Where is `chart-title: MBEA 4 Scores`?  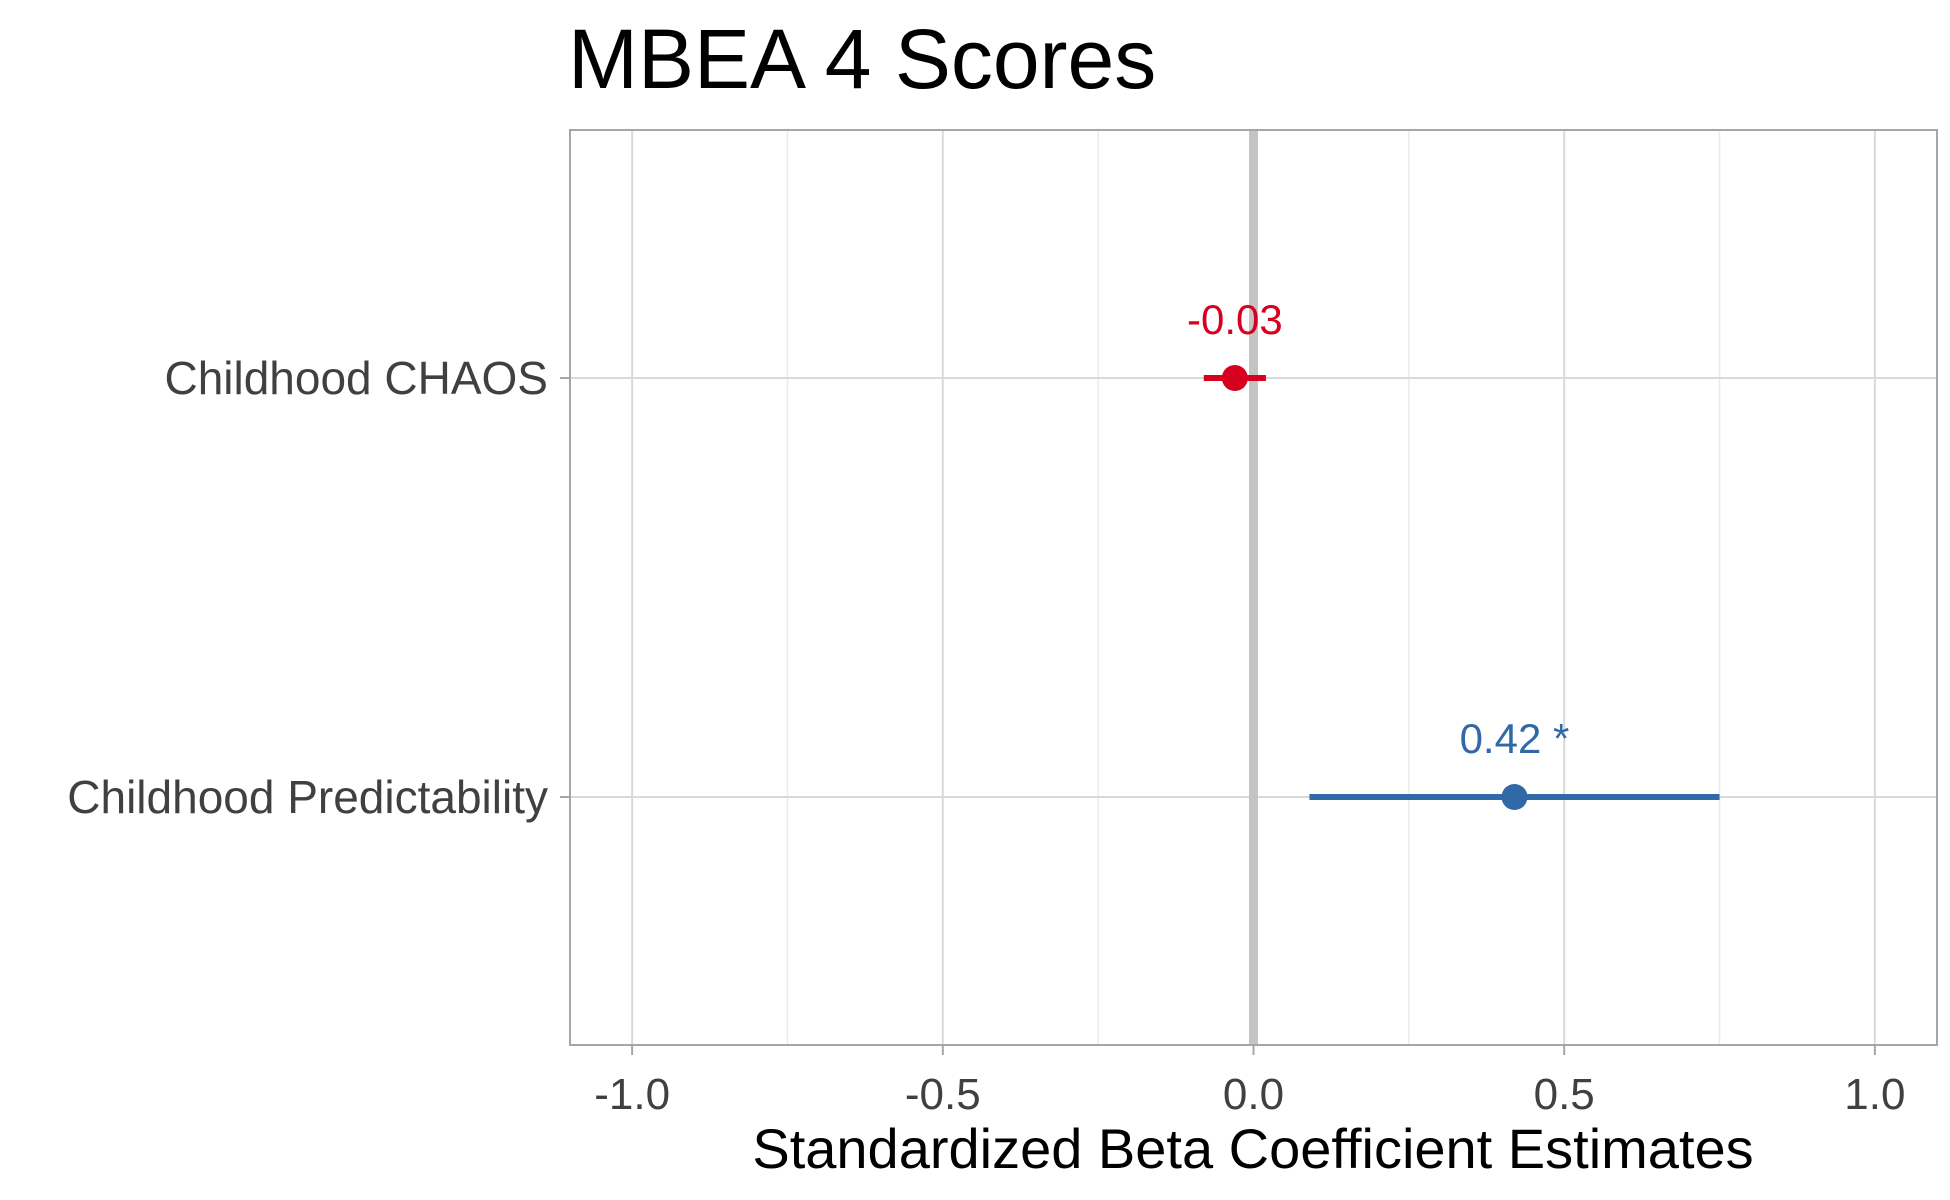 chart-title: MBEA 4 Scores is located at coordinates (862, 59).